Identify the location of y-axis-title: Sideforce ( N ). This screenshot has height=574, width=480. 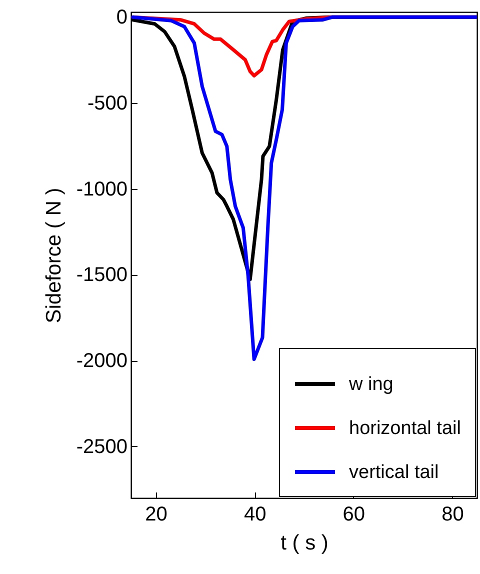
(54, 256).